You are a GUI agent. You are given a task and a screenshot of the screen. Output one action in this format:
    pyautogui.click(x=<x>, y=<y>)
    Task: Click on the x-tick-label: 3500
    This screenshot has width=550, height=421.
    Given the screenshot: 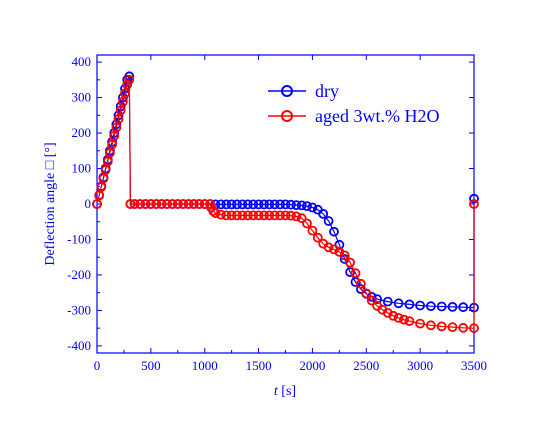 What is the action you would take?
    pyautogui.click(x=474, y=365)
    